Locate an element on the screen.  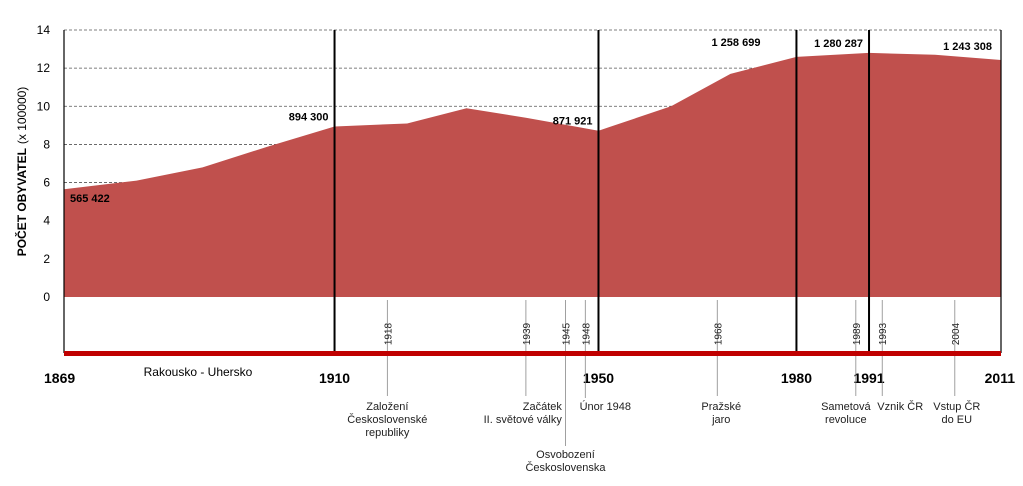
event-description: Pražské is located at coordinates (721, 407).